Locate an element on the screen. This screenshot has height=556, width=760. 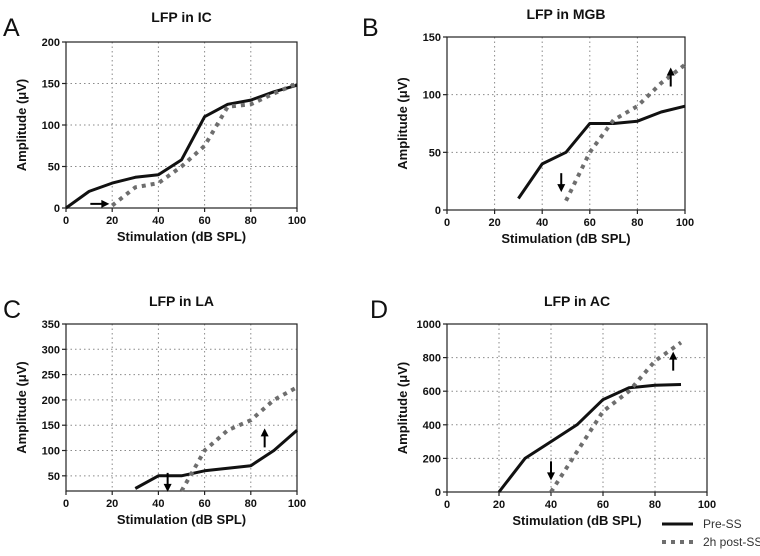
chart-title: LFP in IC is located at coordinates (181, 17).